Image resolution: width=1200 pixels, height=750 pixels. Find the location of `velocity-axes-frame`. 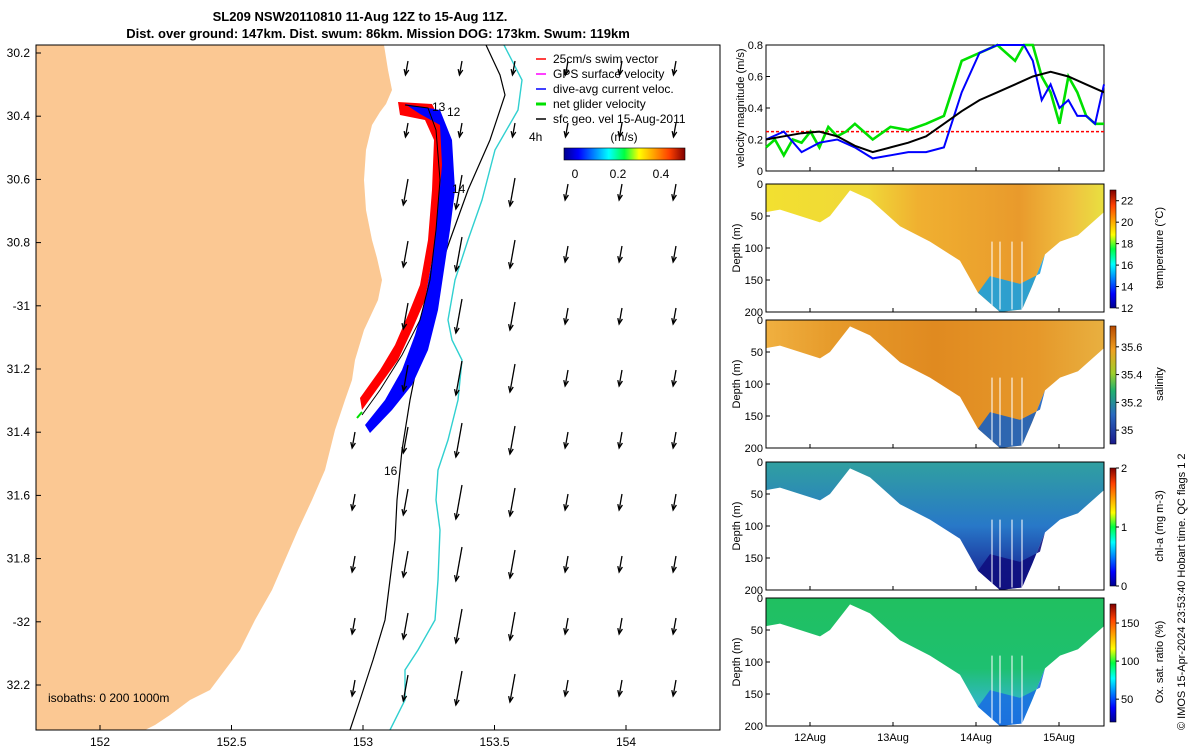

velocity-axes-frame is located at coordinates (935, 108).